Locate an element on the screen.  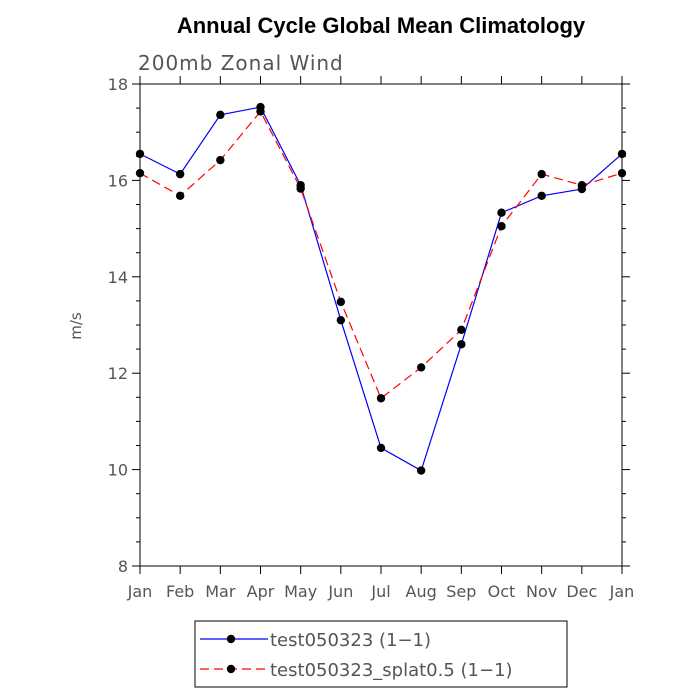
x-tick-label: May is located at coordinates (300, 591).